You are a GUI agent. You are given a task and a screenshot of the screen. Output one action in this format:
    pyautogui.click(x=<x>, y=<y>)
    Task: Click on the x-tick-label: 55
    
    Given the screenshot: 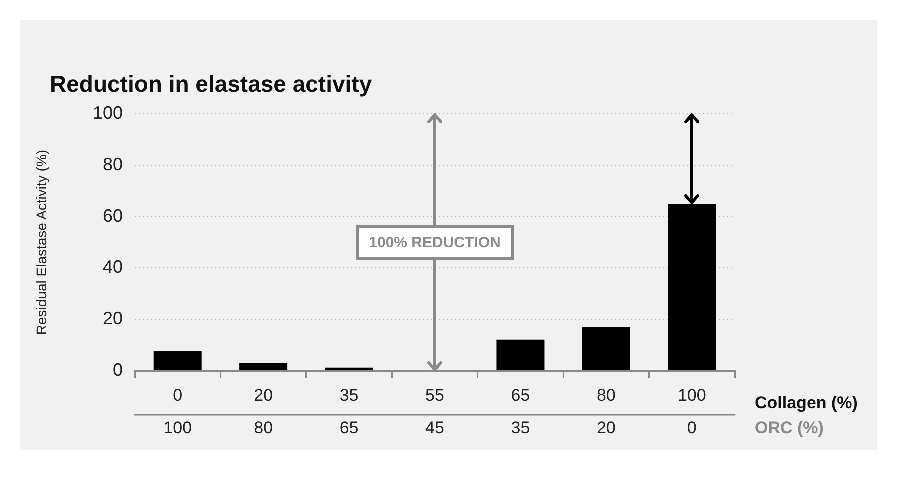 What is the action you would take?
    pyautogui.click(x=435, y=395)
    